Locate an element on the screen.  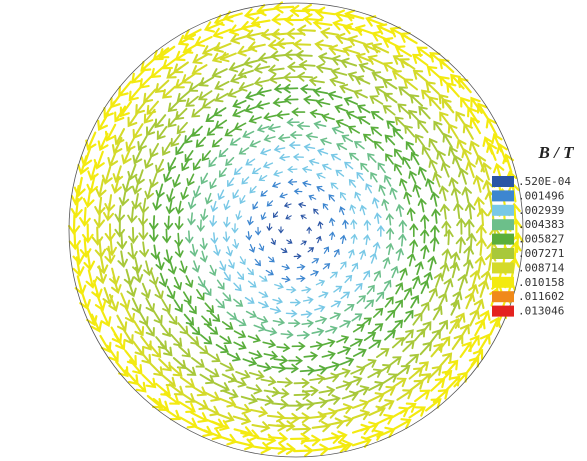
legend-title: B / T is located at coordinates (556, 152).